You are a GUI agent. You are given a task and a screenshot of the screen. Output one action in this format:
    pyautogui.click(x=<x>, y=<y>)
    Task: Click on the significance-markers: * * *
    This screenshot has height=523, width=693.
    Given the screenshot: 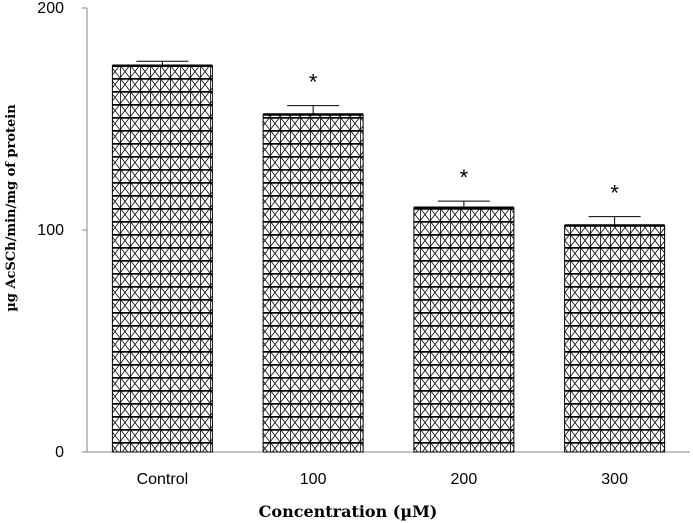 What is the action you would take?
    pyautogui.click(x=464, y=138)
    